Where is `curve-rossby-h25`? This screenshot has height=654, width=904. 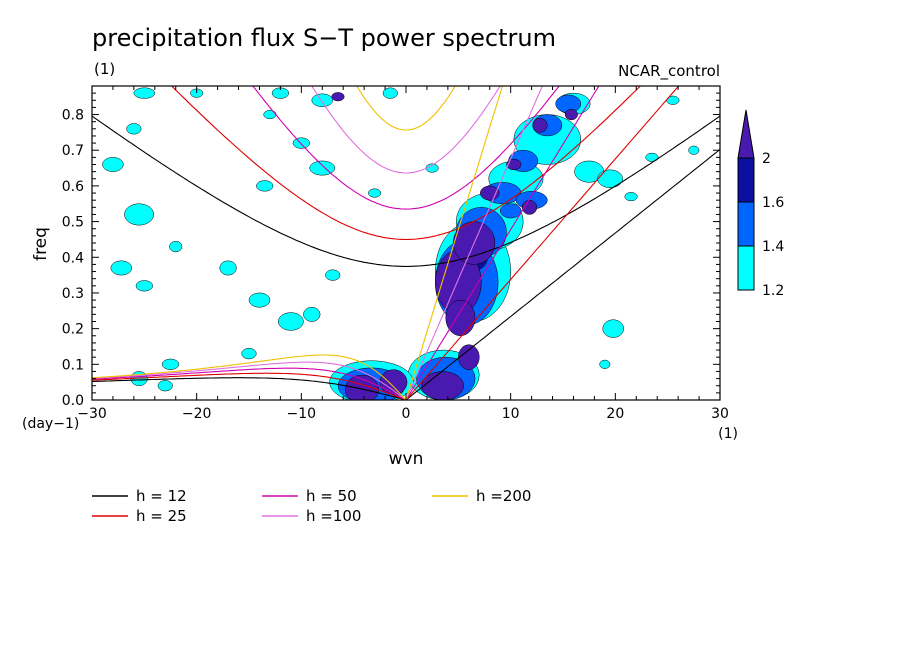 curve-rossby-h25 is located at coordinates (249, 386).